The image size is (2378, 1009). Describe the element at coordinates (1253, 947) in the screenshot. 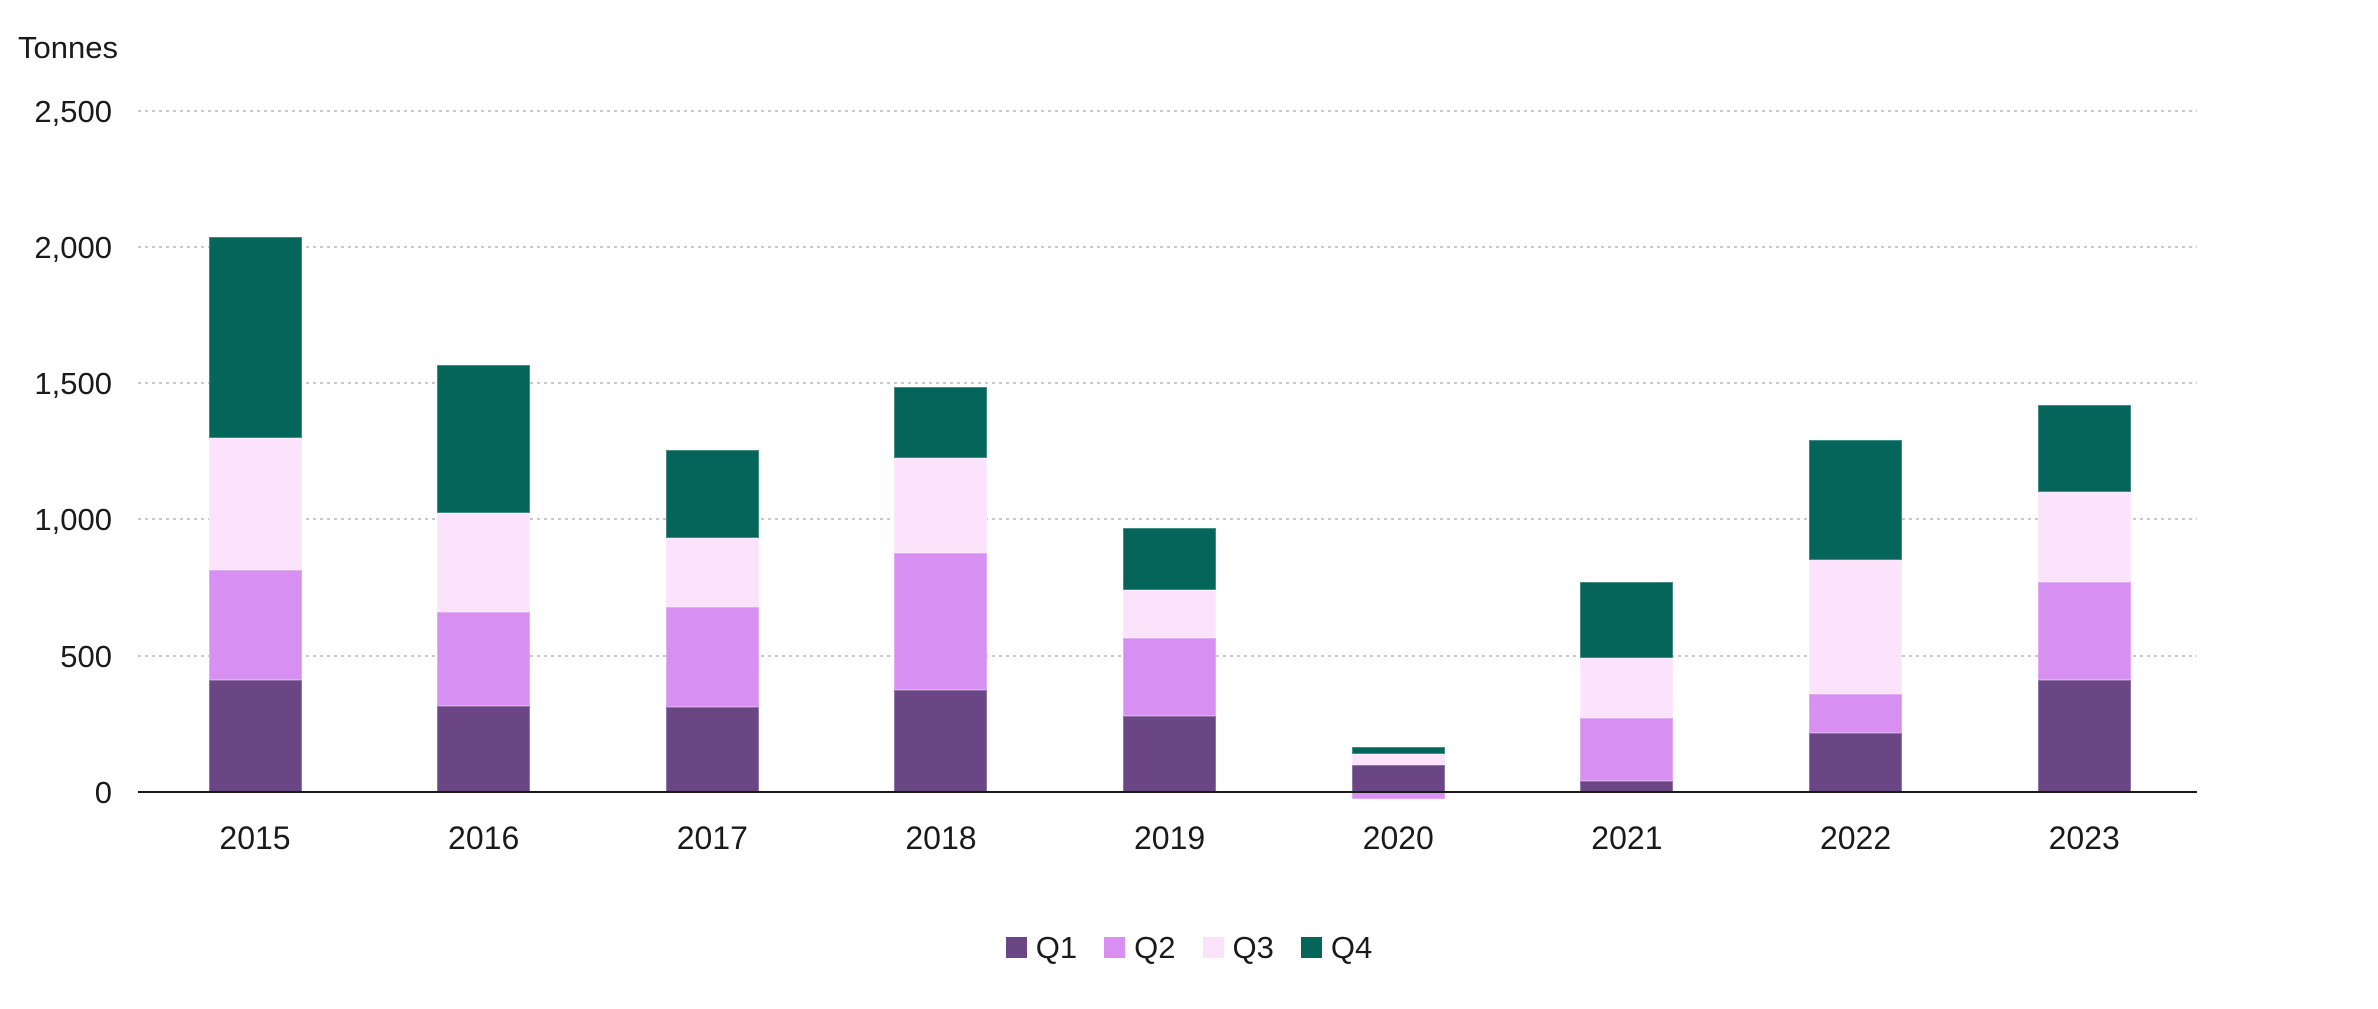

I see `legend-label-q3: Q3` at that location.